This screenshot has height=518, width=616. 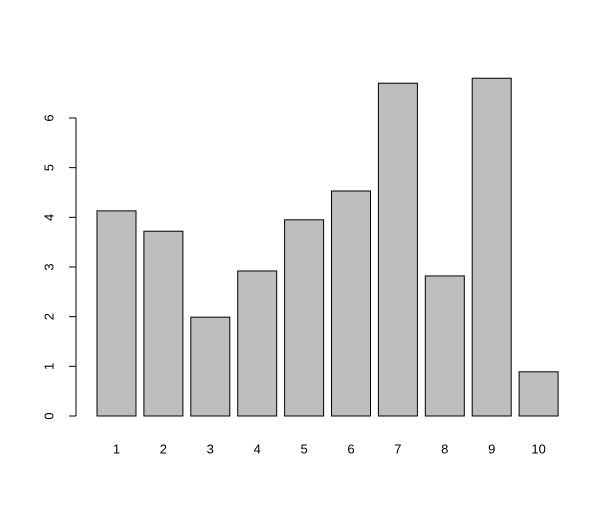 What do you see at coordinates (491, 448) in the screenshot?
I see `x-tick-label: 9` at bounding box center [491, 448].